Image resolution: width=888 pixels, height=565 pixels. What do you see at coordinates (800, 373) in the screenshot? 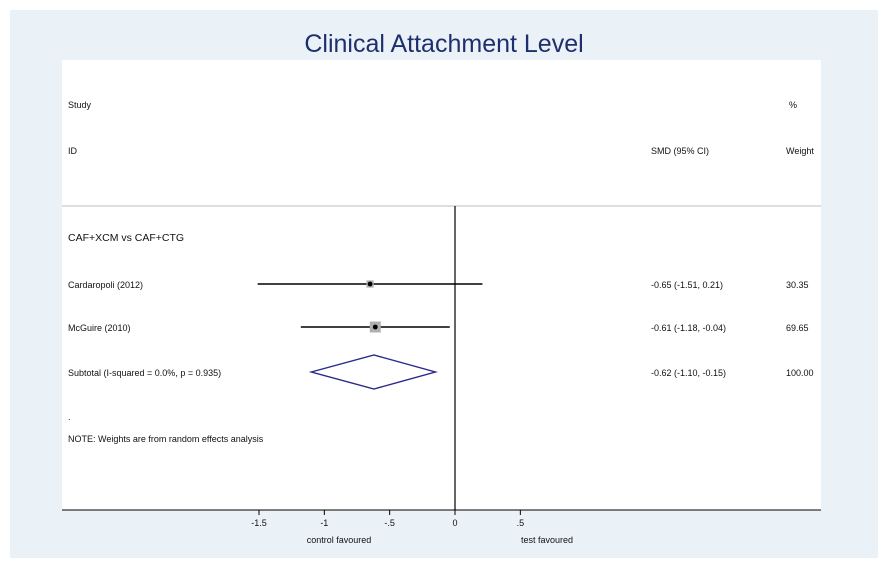
I see `subtotal-weight: 100.00` at bounding box center [800, 373].